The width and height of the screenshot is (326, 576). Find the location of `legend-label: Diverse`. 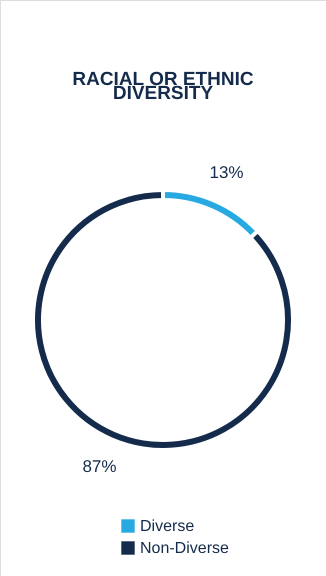

legend-label: Diverse is located at coordinates (167, 526).